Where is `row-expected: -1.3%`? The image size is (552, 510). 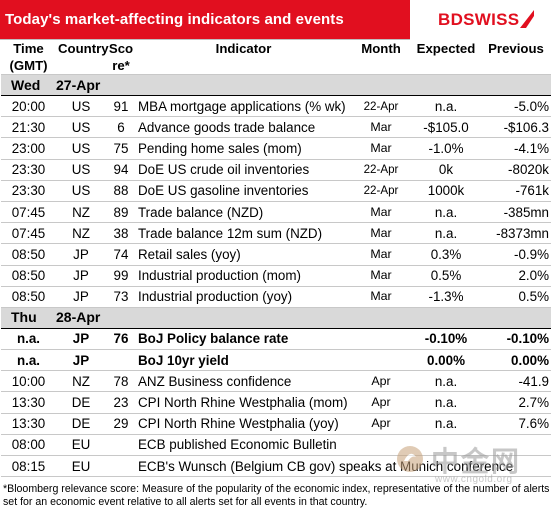 row-expected: -1.3% is located at coordinates (446, 297).